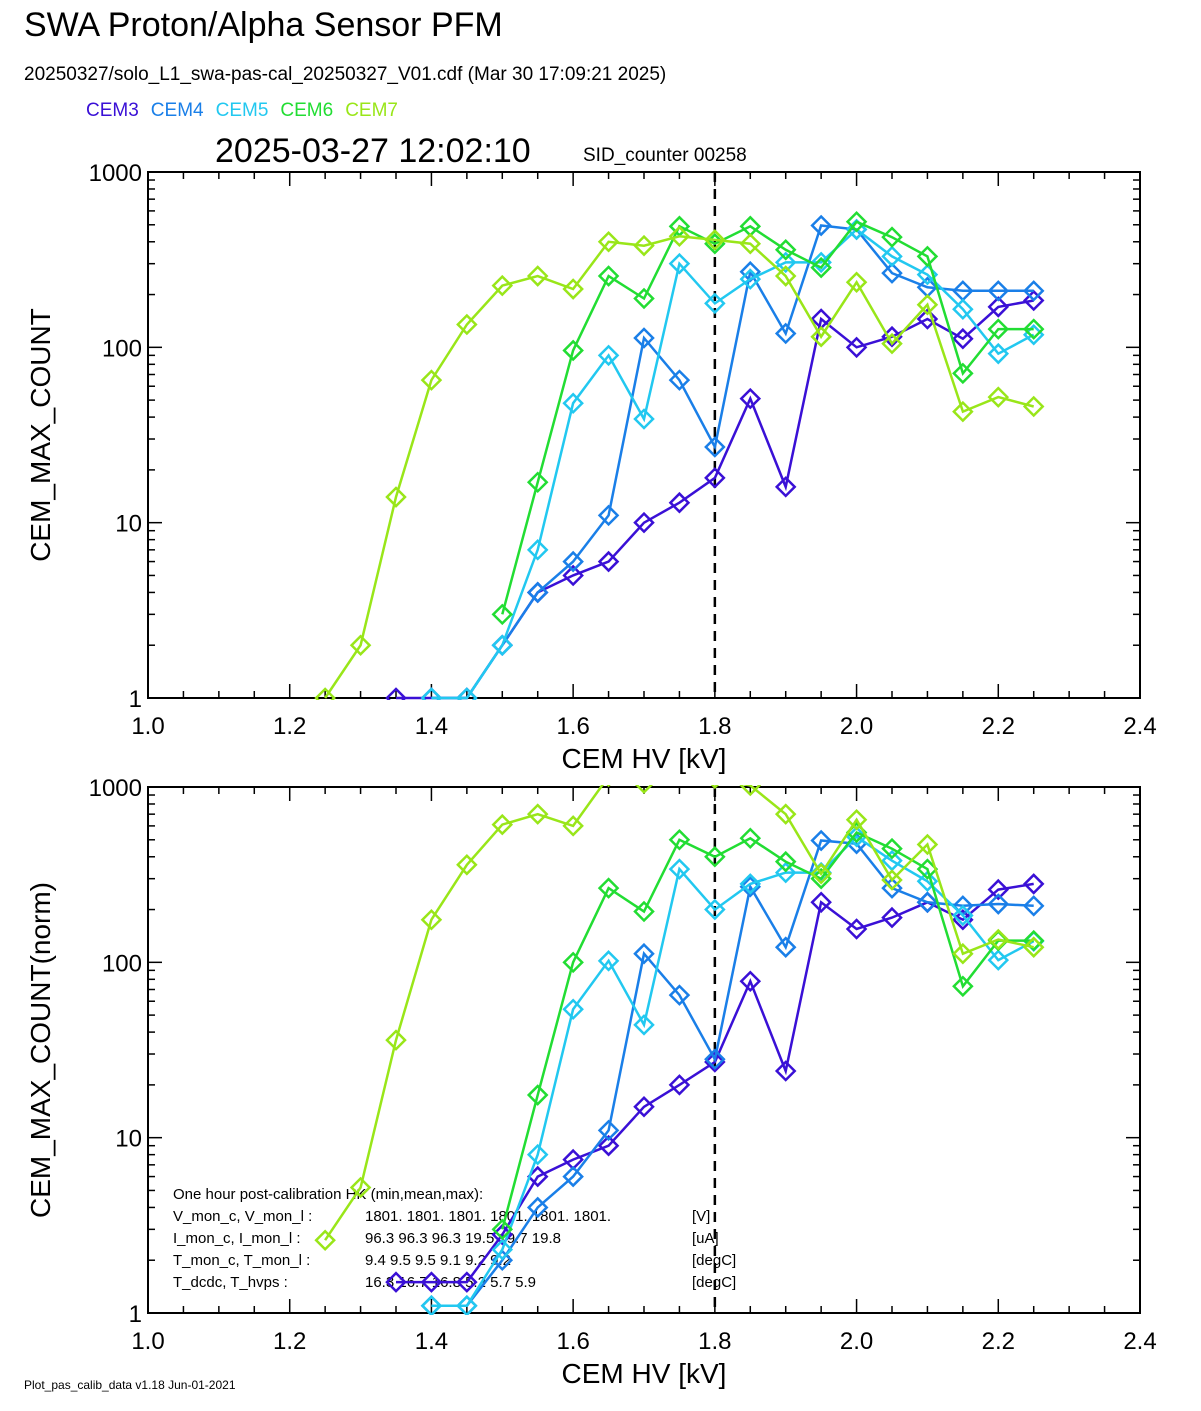 The height and width of the screenshot is (1411, 1201). Describe the element at coordinates (373, 151) in the screenshot. I see `timestamp: 2025-03-27 12:02:10` at that location.